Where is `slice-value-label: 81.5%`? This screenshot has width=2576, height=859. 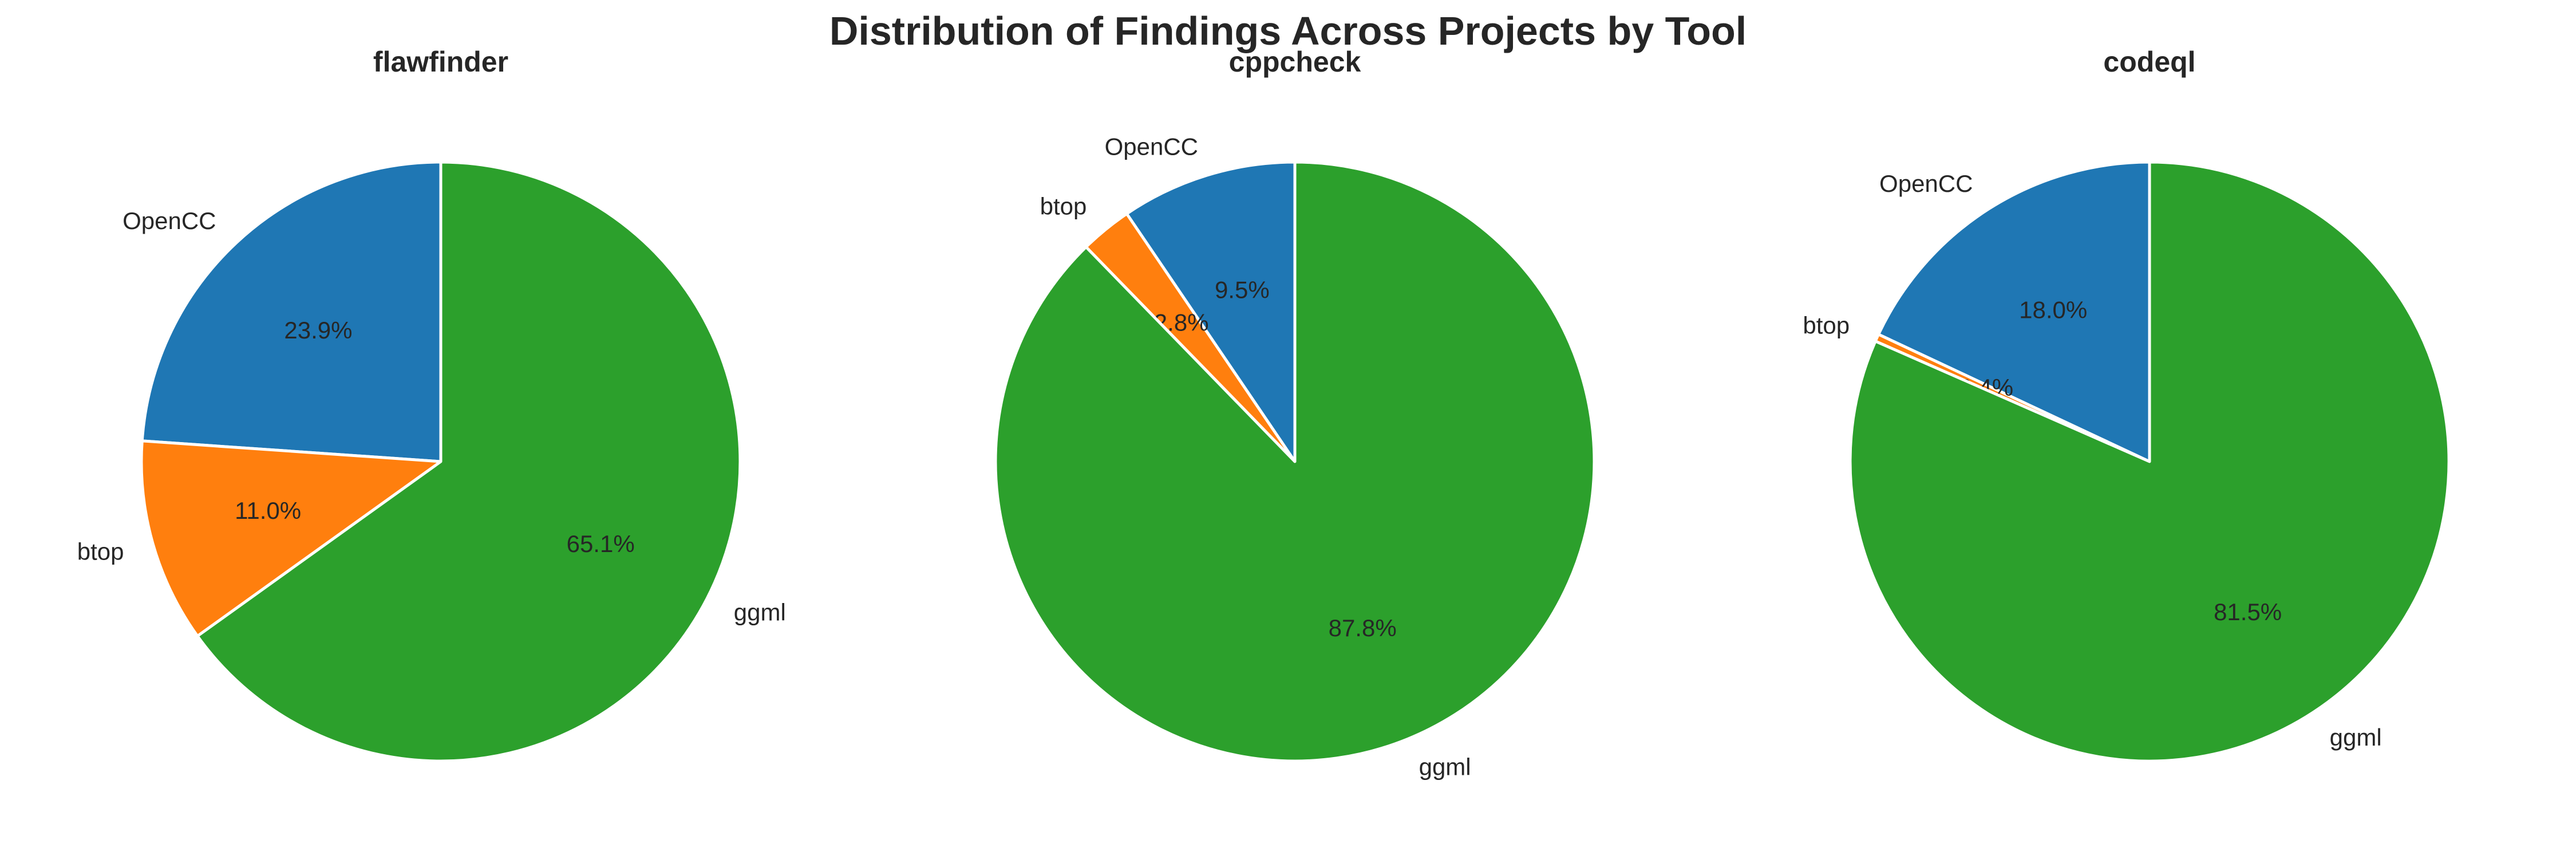 slice-value-label: 81.5% is located at coordinates (2248, 611).